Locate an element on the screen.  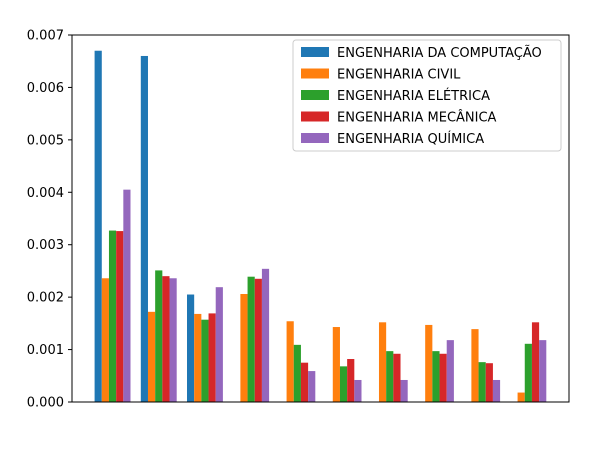
y-tick-label: 0.007 is located at coordinates (45, 36).